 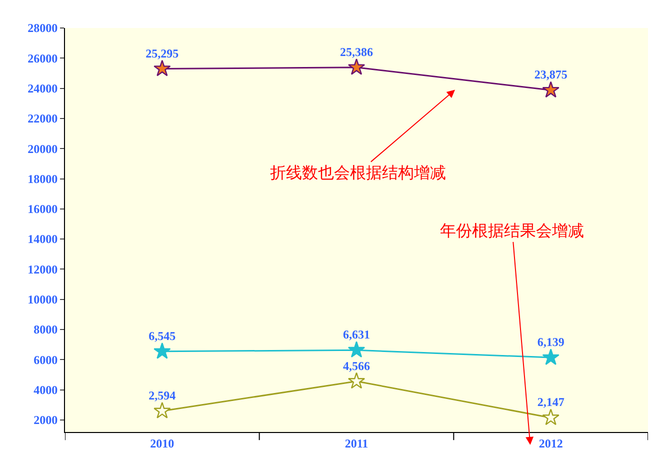 What do you see at coordinates (43, 28) in the screenshot?
I see `y-tick-label: 28000` at bounding box center [43, 28].